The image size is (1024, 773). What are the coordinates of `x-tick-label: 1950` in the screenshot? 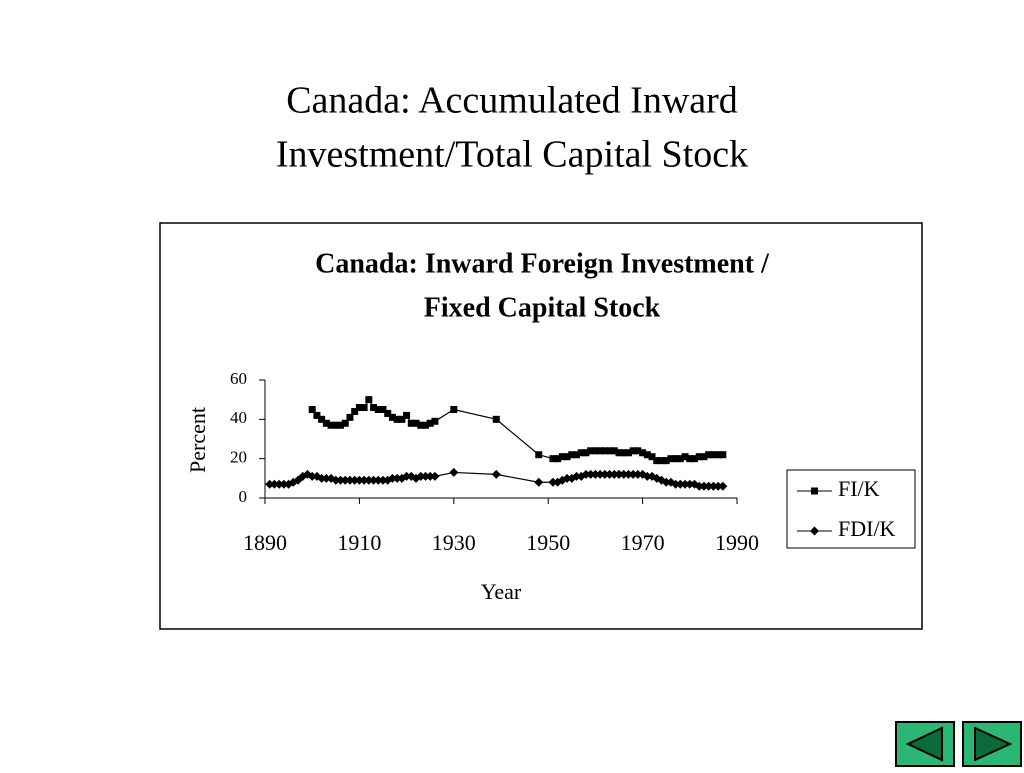 It's located at (548, 542).